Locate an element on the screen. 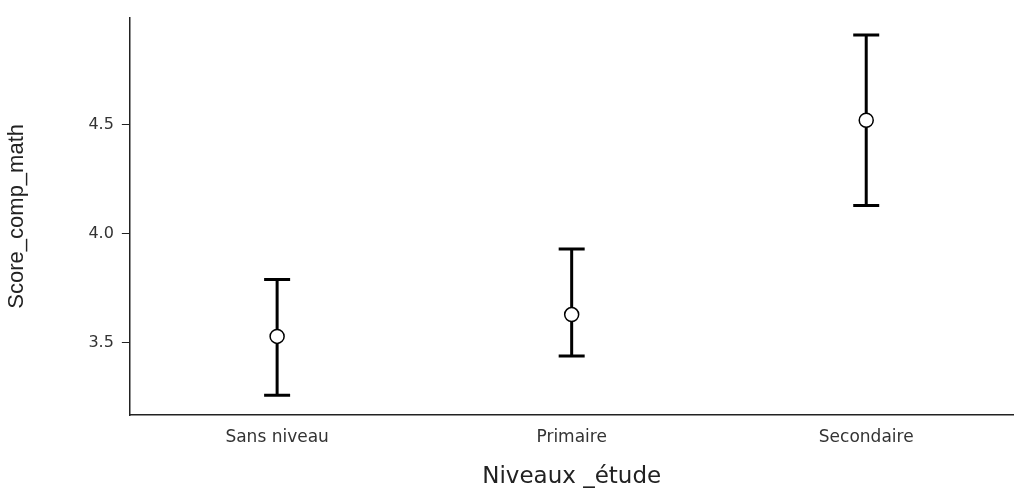  x-tick-label: Sans niveau is located at coordinates (277, 435).